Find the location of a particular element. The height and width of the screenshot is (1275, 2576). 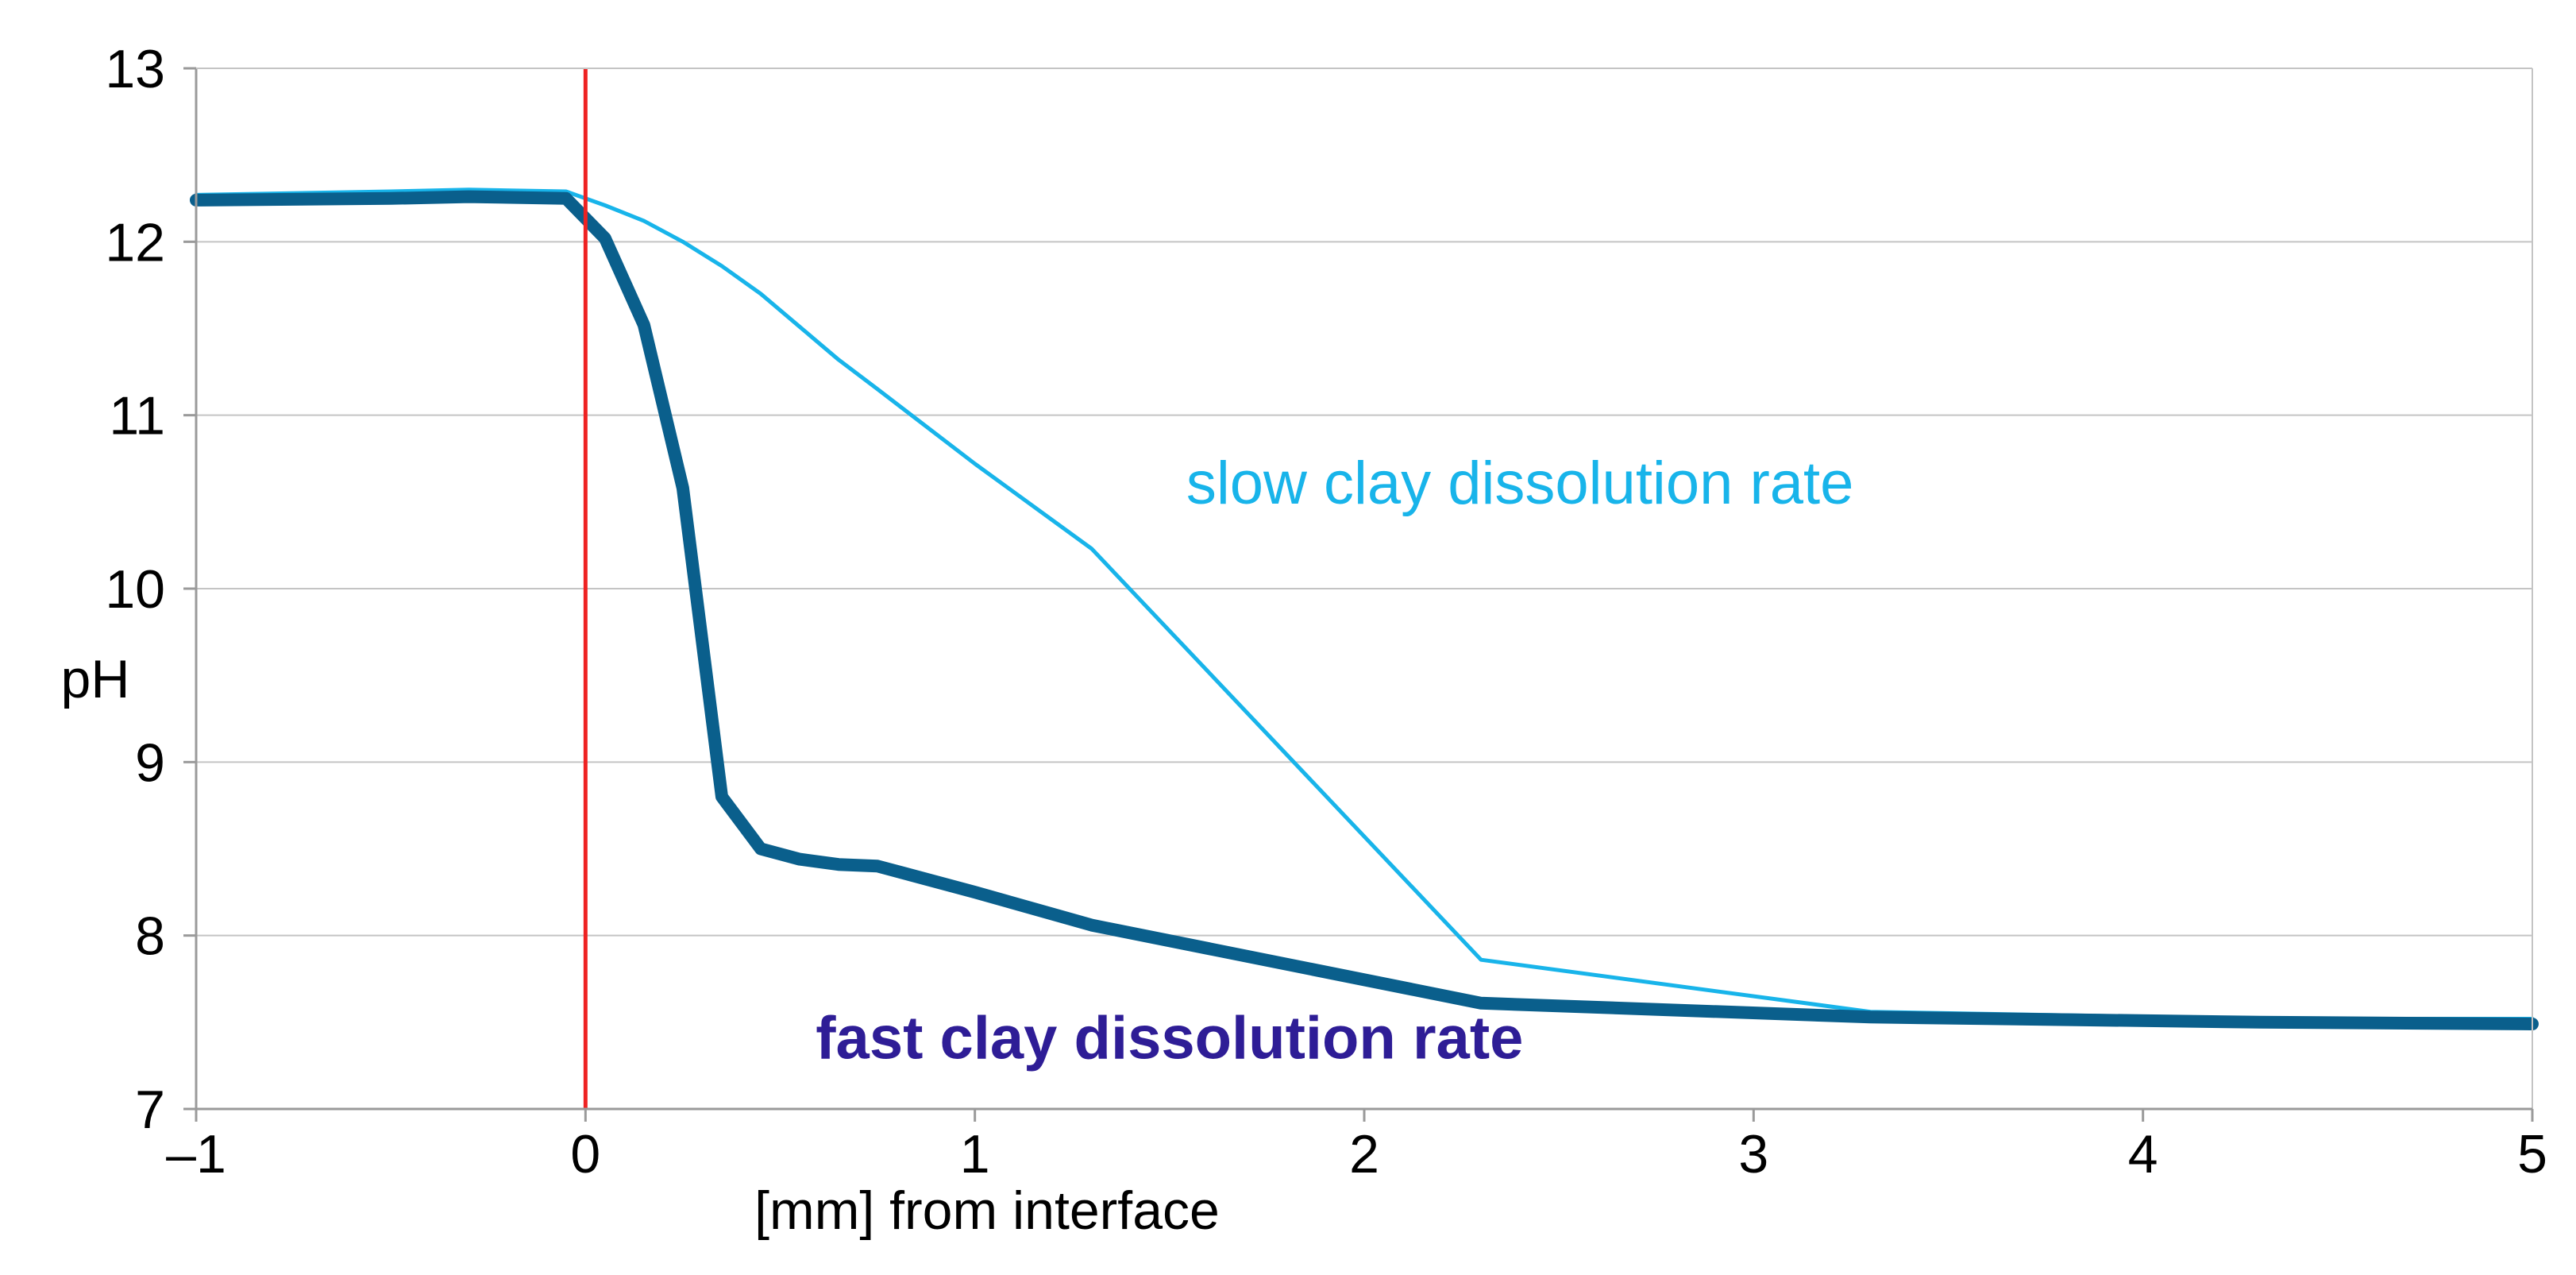

x-tick-label: 0 is located at coordinates (585, 1154).